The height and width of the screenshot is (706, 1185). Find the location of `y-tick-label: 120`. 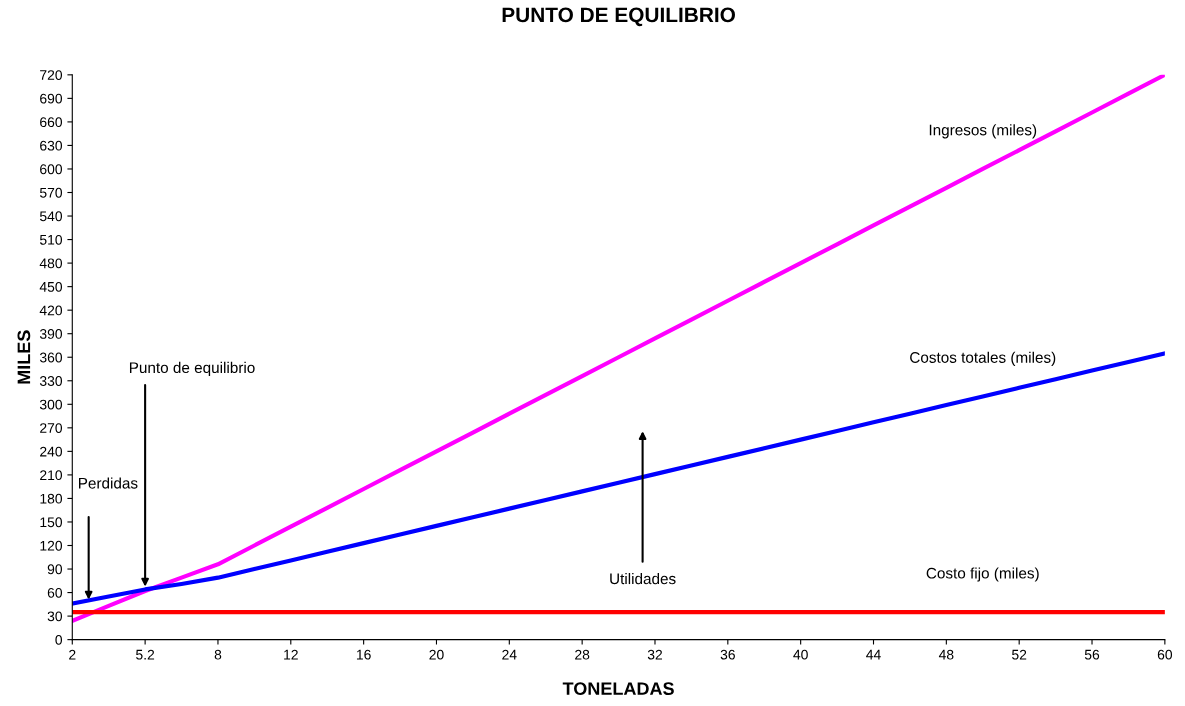

y-tick-label: 120 is located at coordinates (51, 545).